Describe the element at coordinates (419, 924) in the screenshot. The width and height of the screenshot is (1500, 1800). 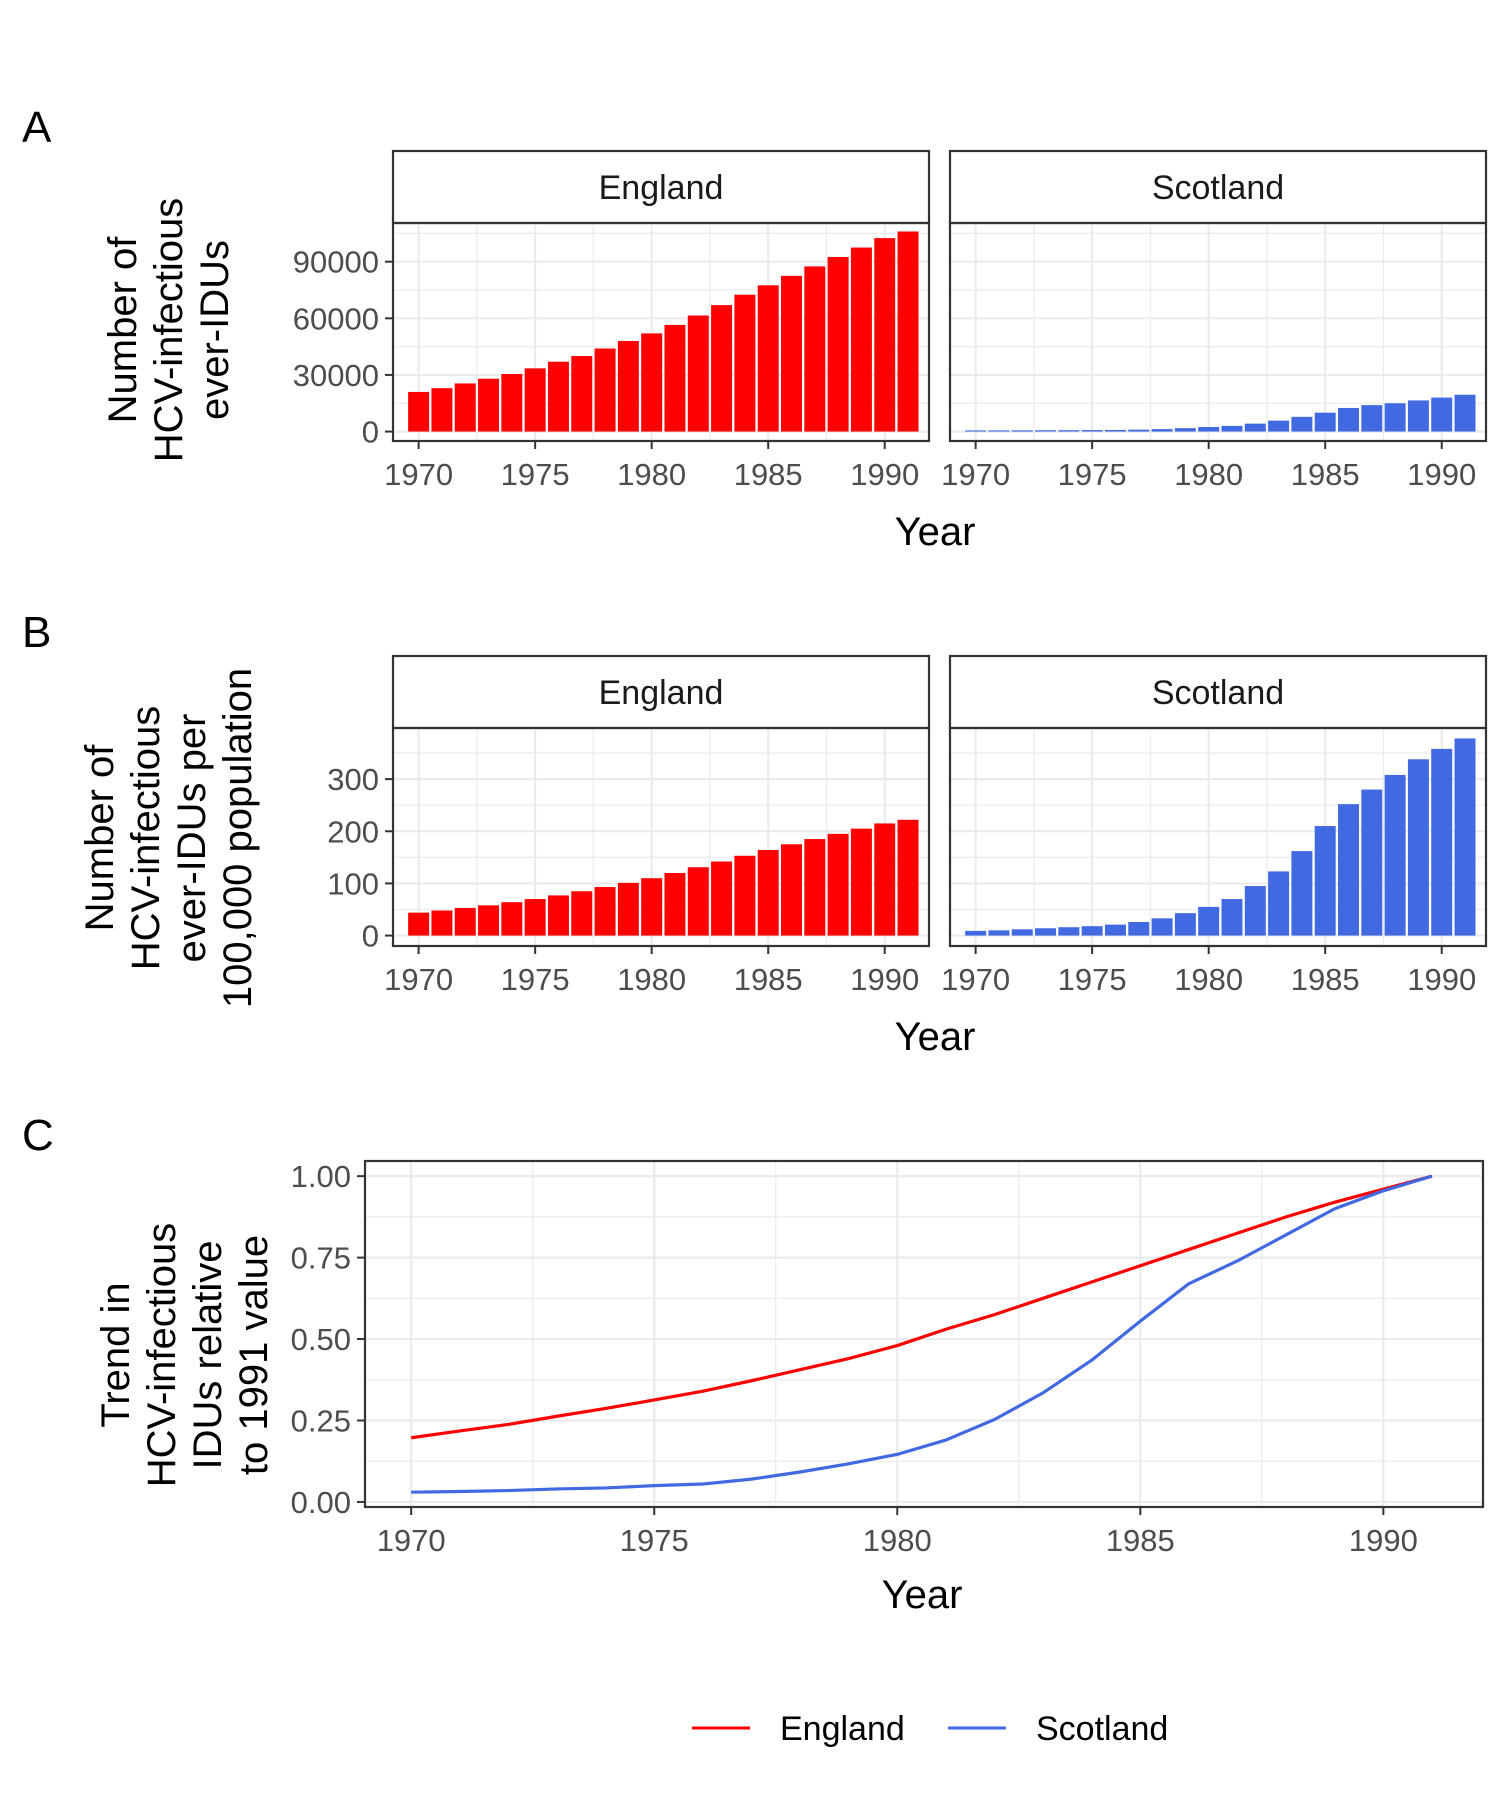
I see `panel-b-bar-england-1970` at that location.